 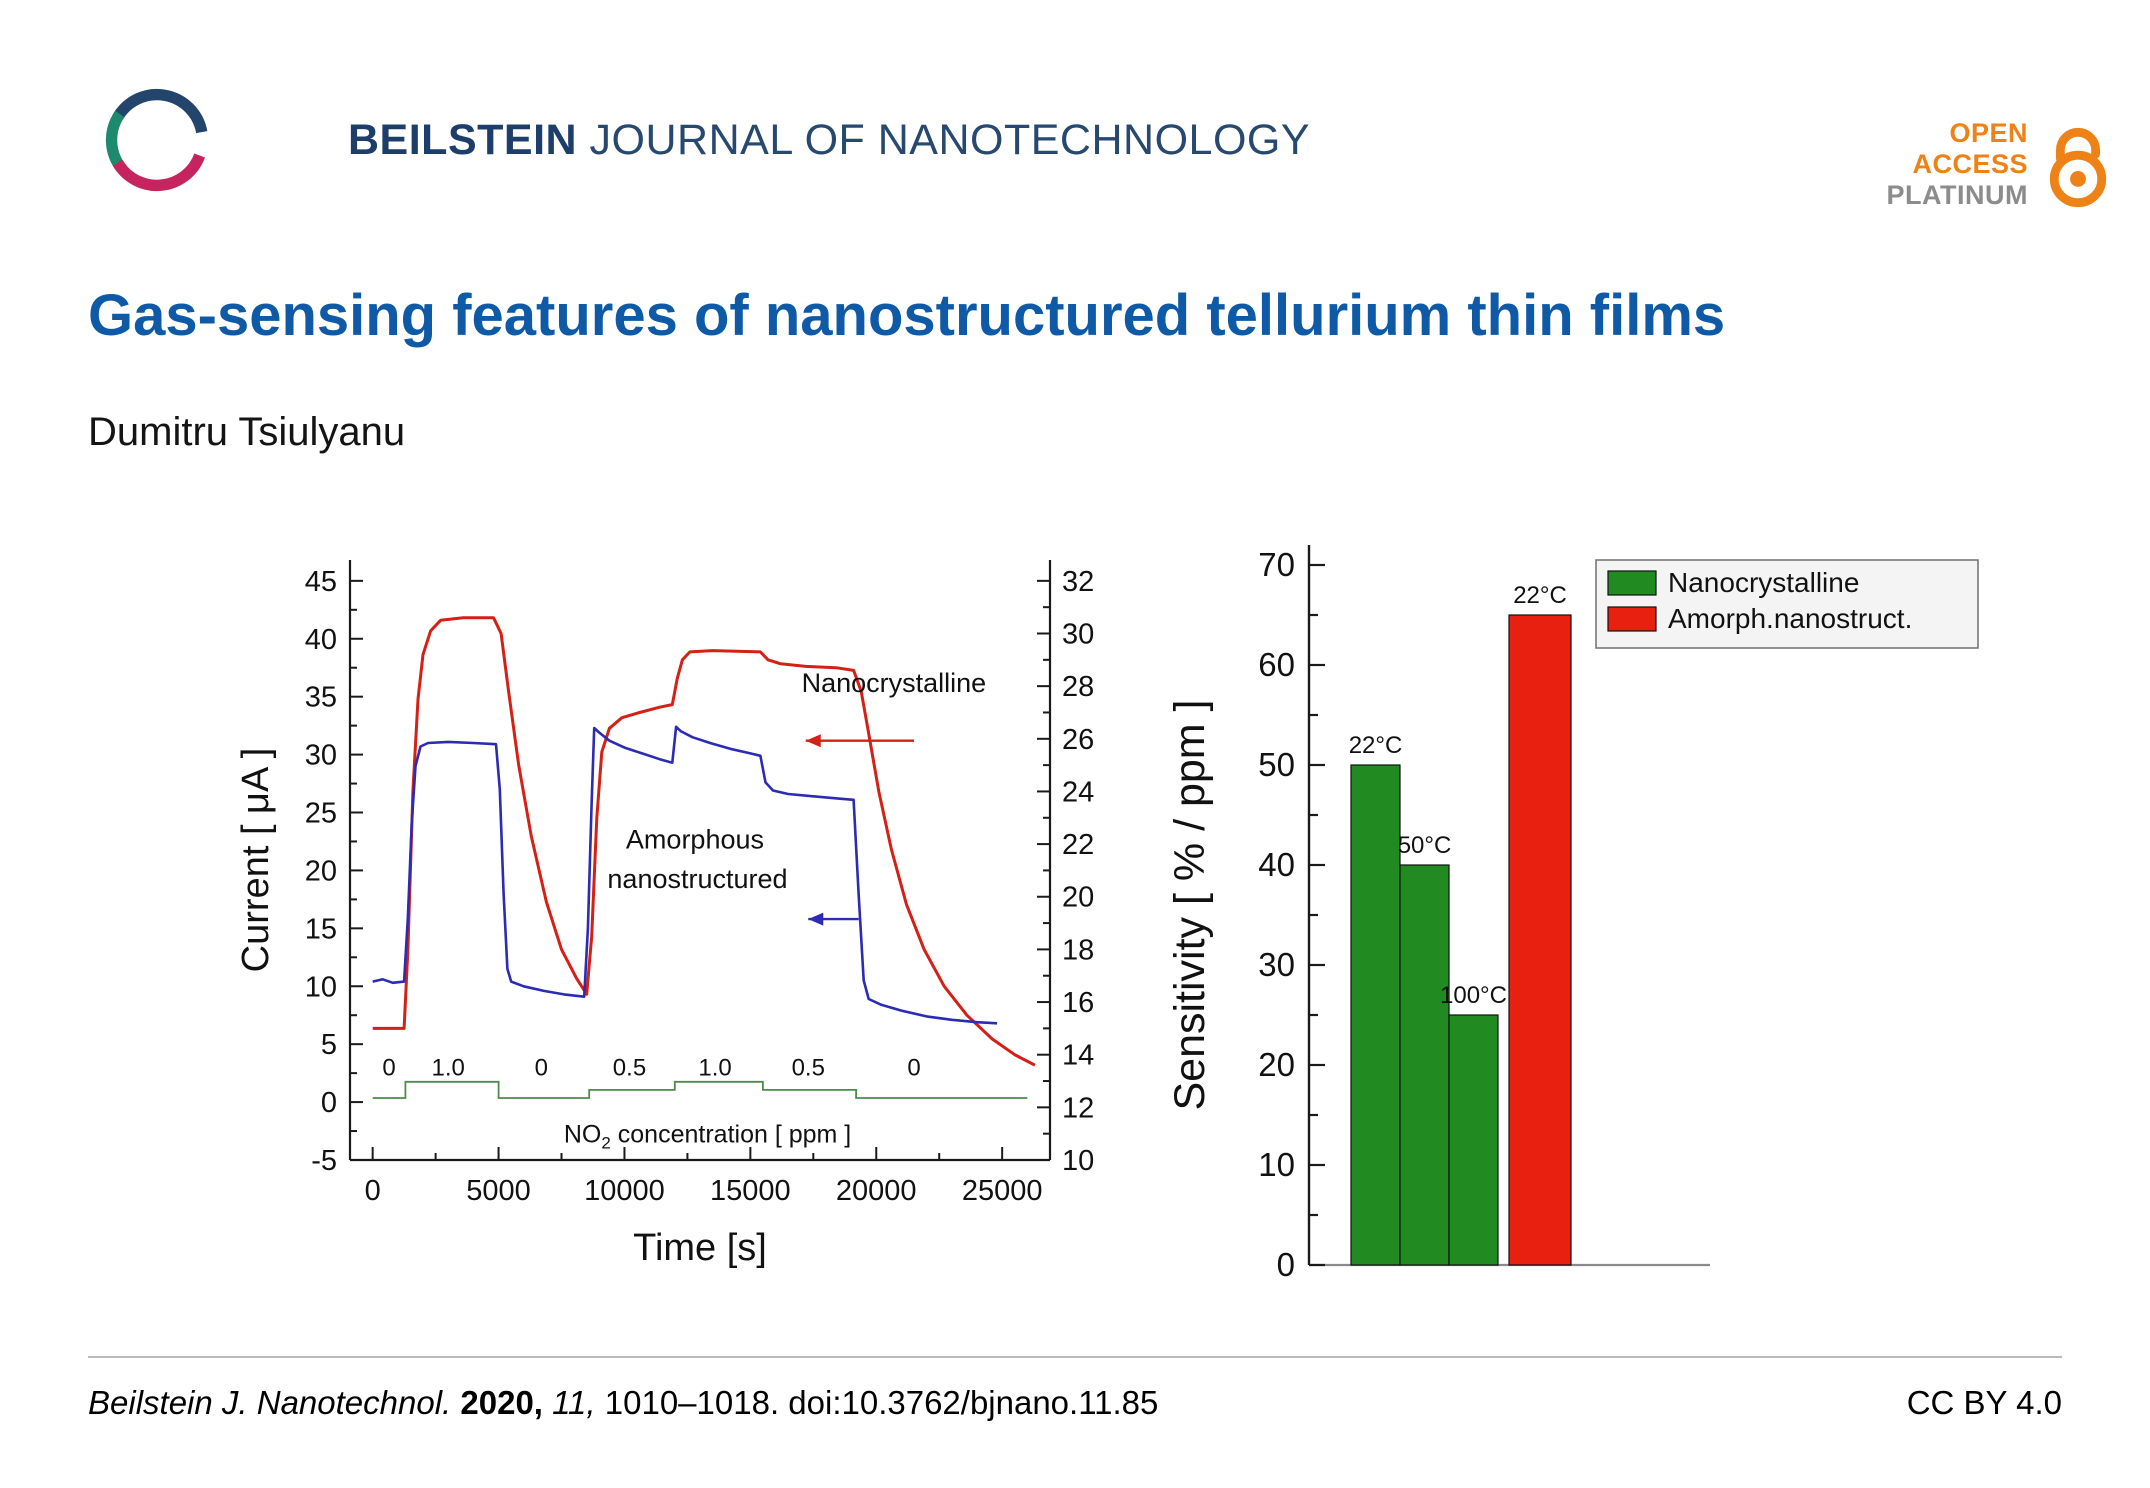 I want to click on logo-arc-pink, so click(x=159, y=172).